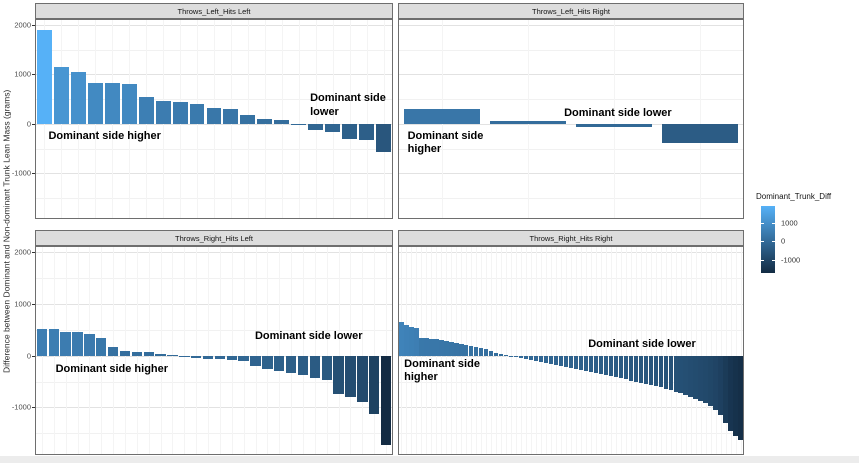 Image resolution: width=859 pixels, height=463 pixels. Describe the element at coordinates (214, 11) in the screenshot. I see `facet-strip-throws-left-hits-left: Throws_Left_Hits Left` at that location.